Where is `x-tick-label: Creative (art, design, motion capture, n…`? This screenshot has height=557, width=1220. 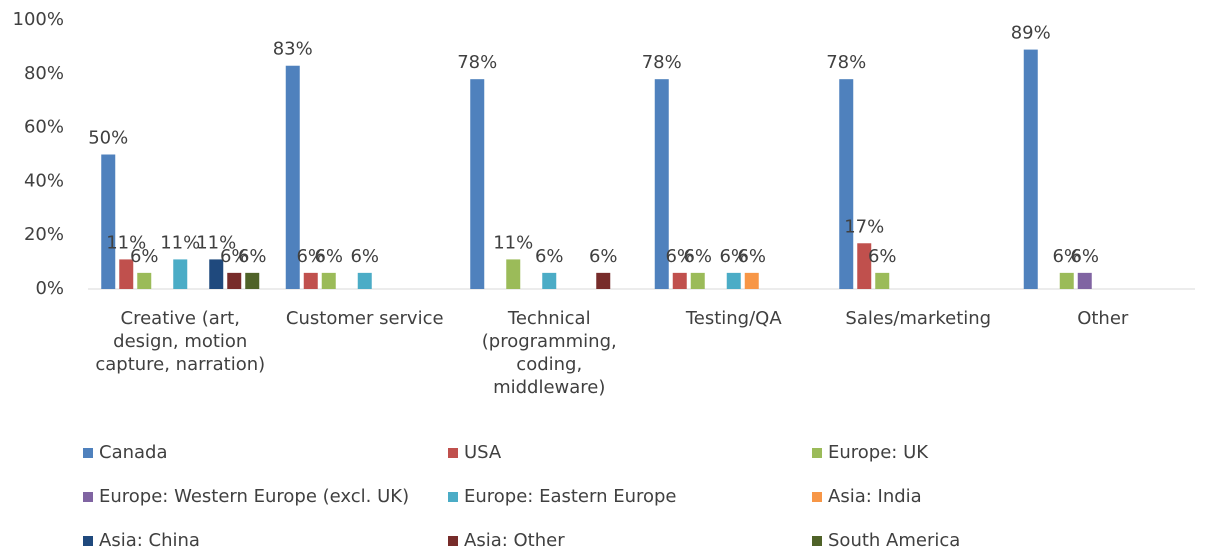
x-tick-label: Creative (art, design, motion capture, n… is located at coordinates (180, 341).